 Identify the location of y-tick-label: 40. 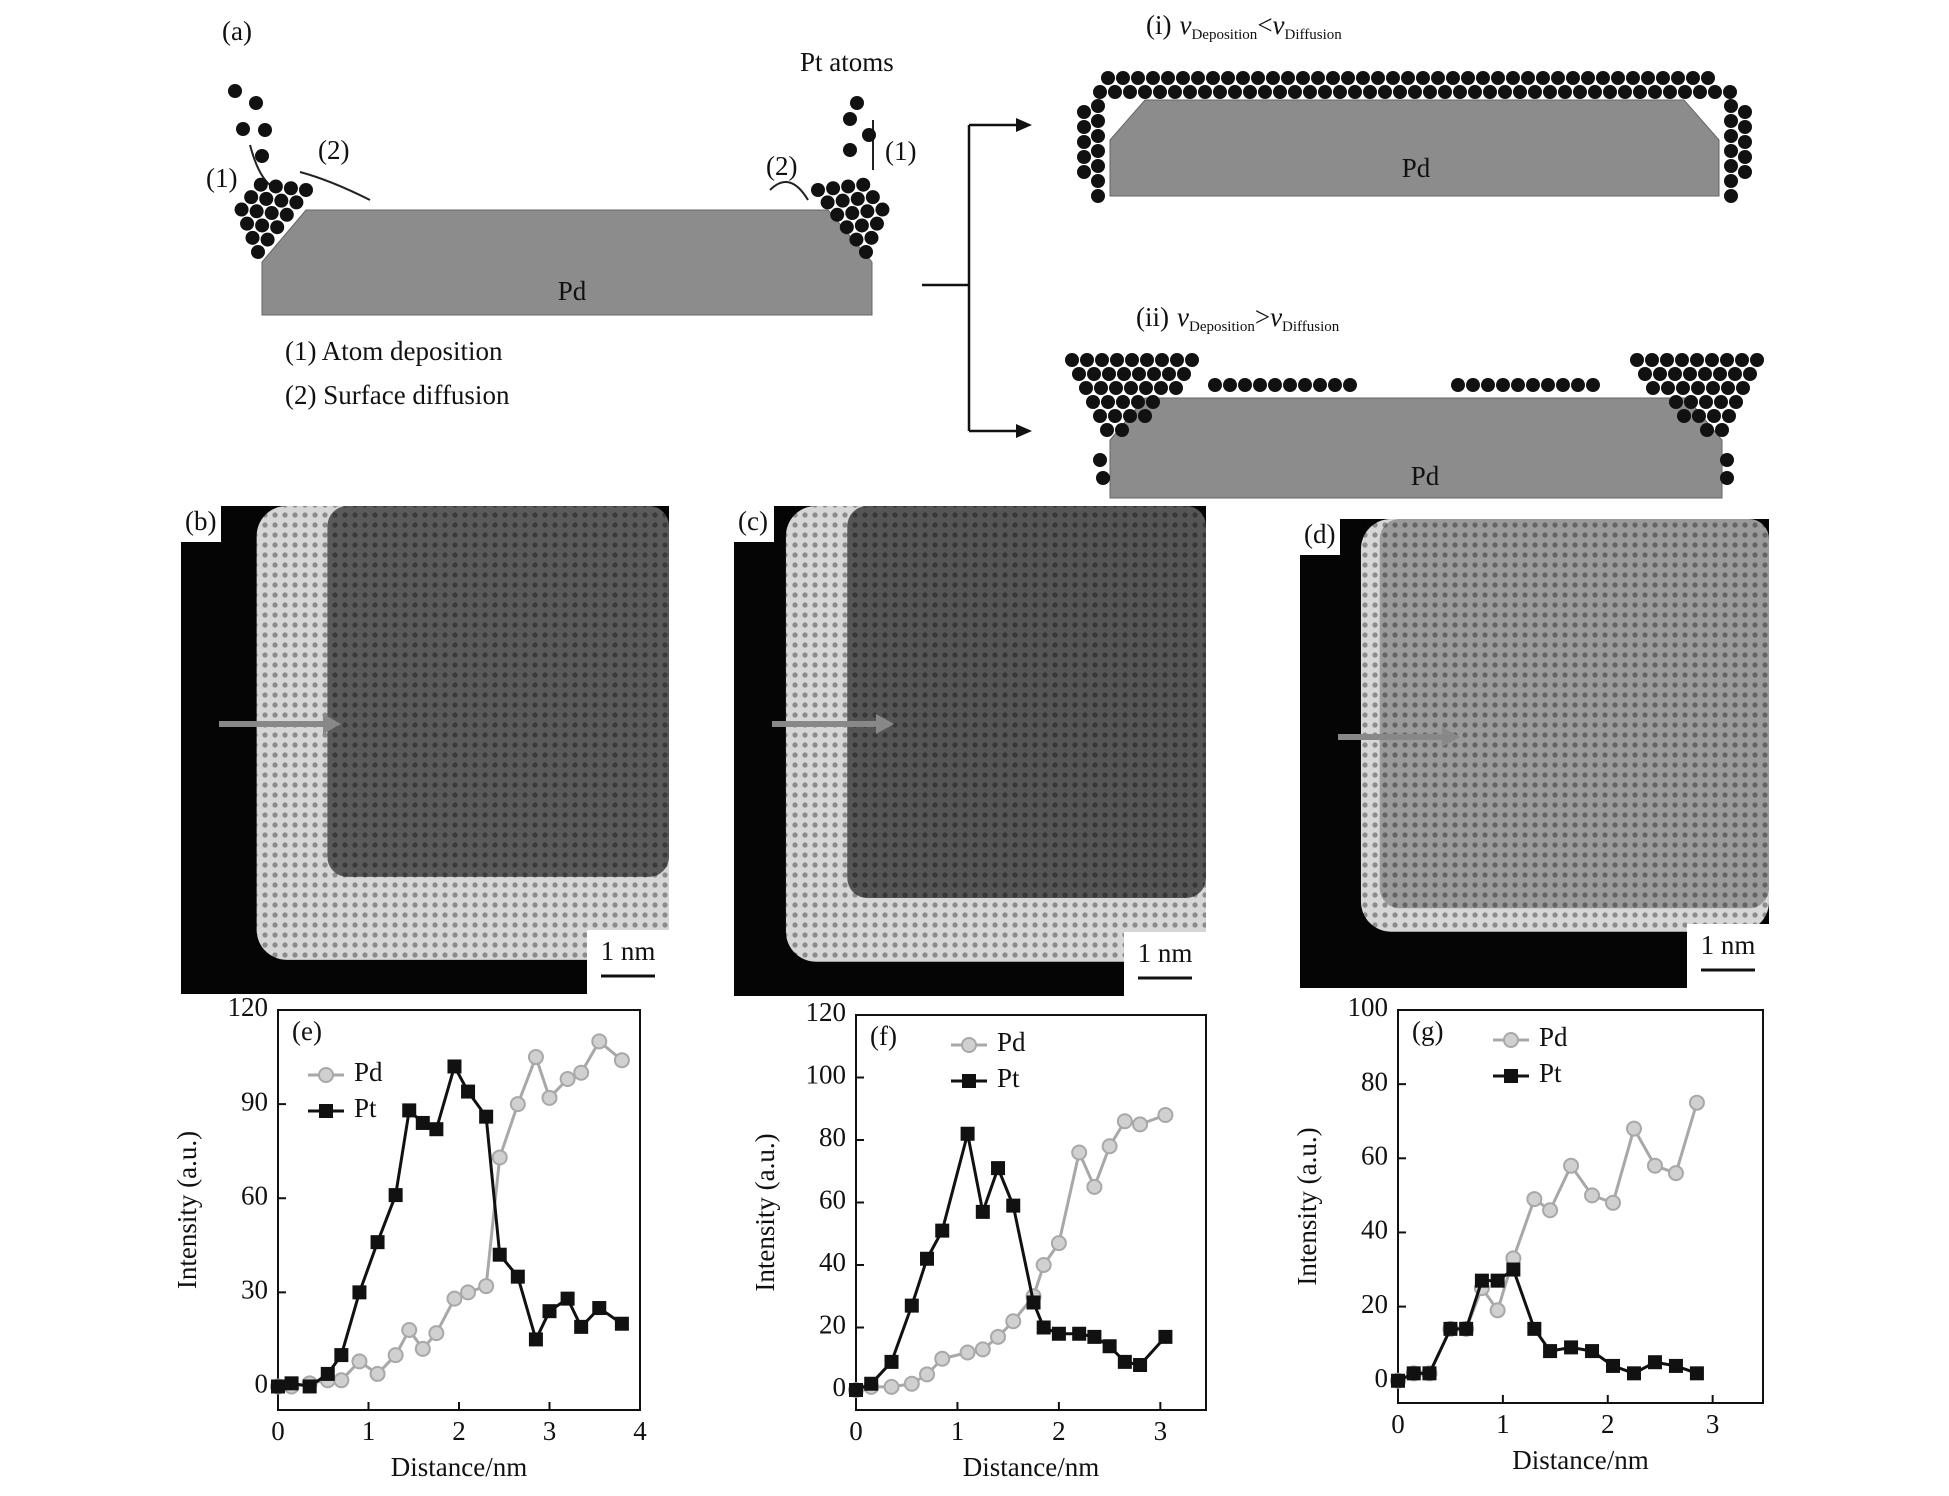
(1374, 1230).